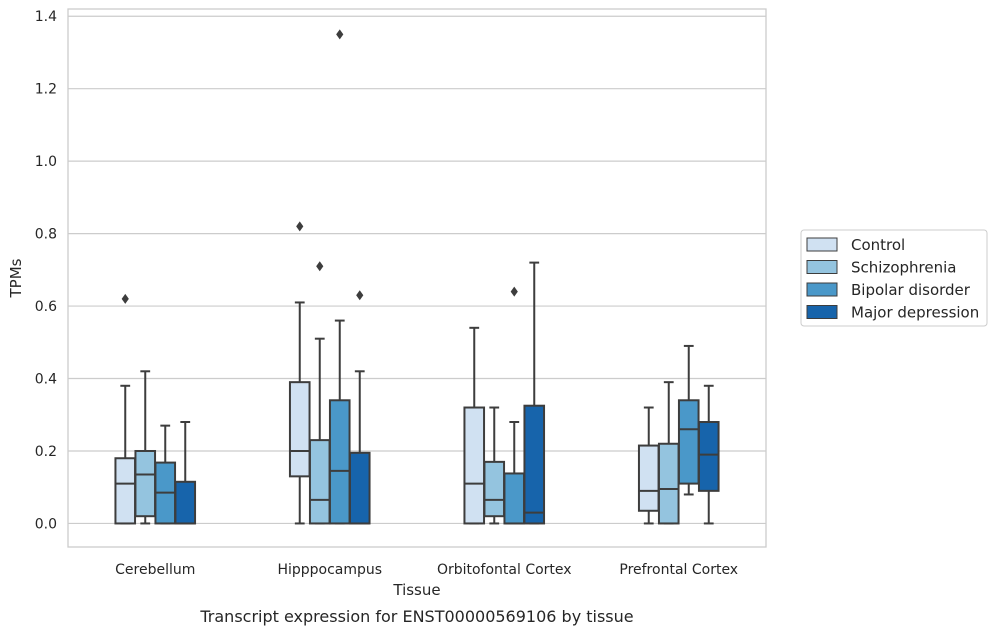 The width and height of the screenshot is (997, 634). What do you see at coordinates (125, 409) in the screenshot?
I see `box-control-cerebellum` at bounding box center [125, 409].